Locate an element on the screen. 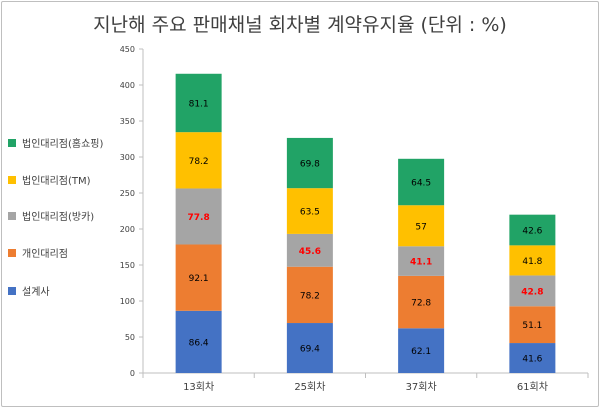  legend-item: 법인대리점(방카) is located at coordinates (51, 215).